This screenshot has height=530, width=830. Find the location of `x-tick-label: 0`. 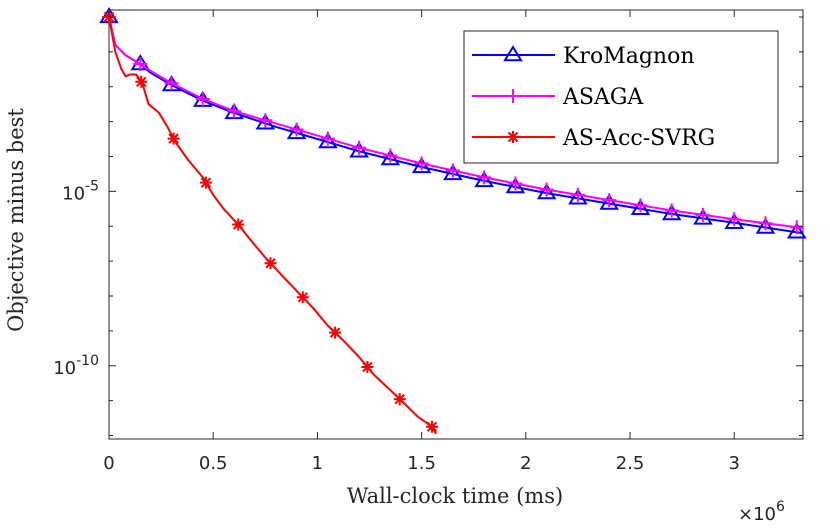

x-tick-label: 0 is located at coordinates (108, 463).